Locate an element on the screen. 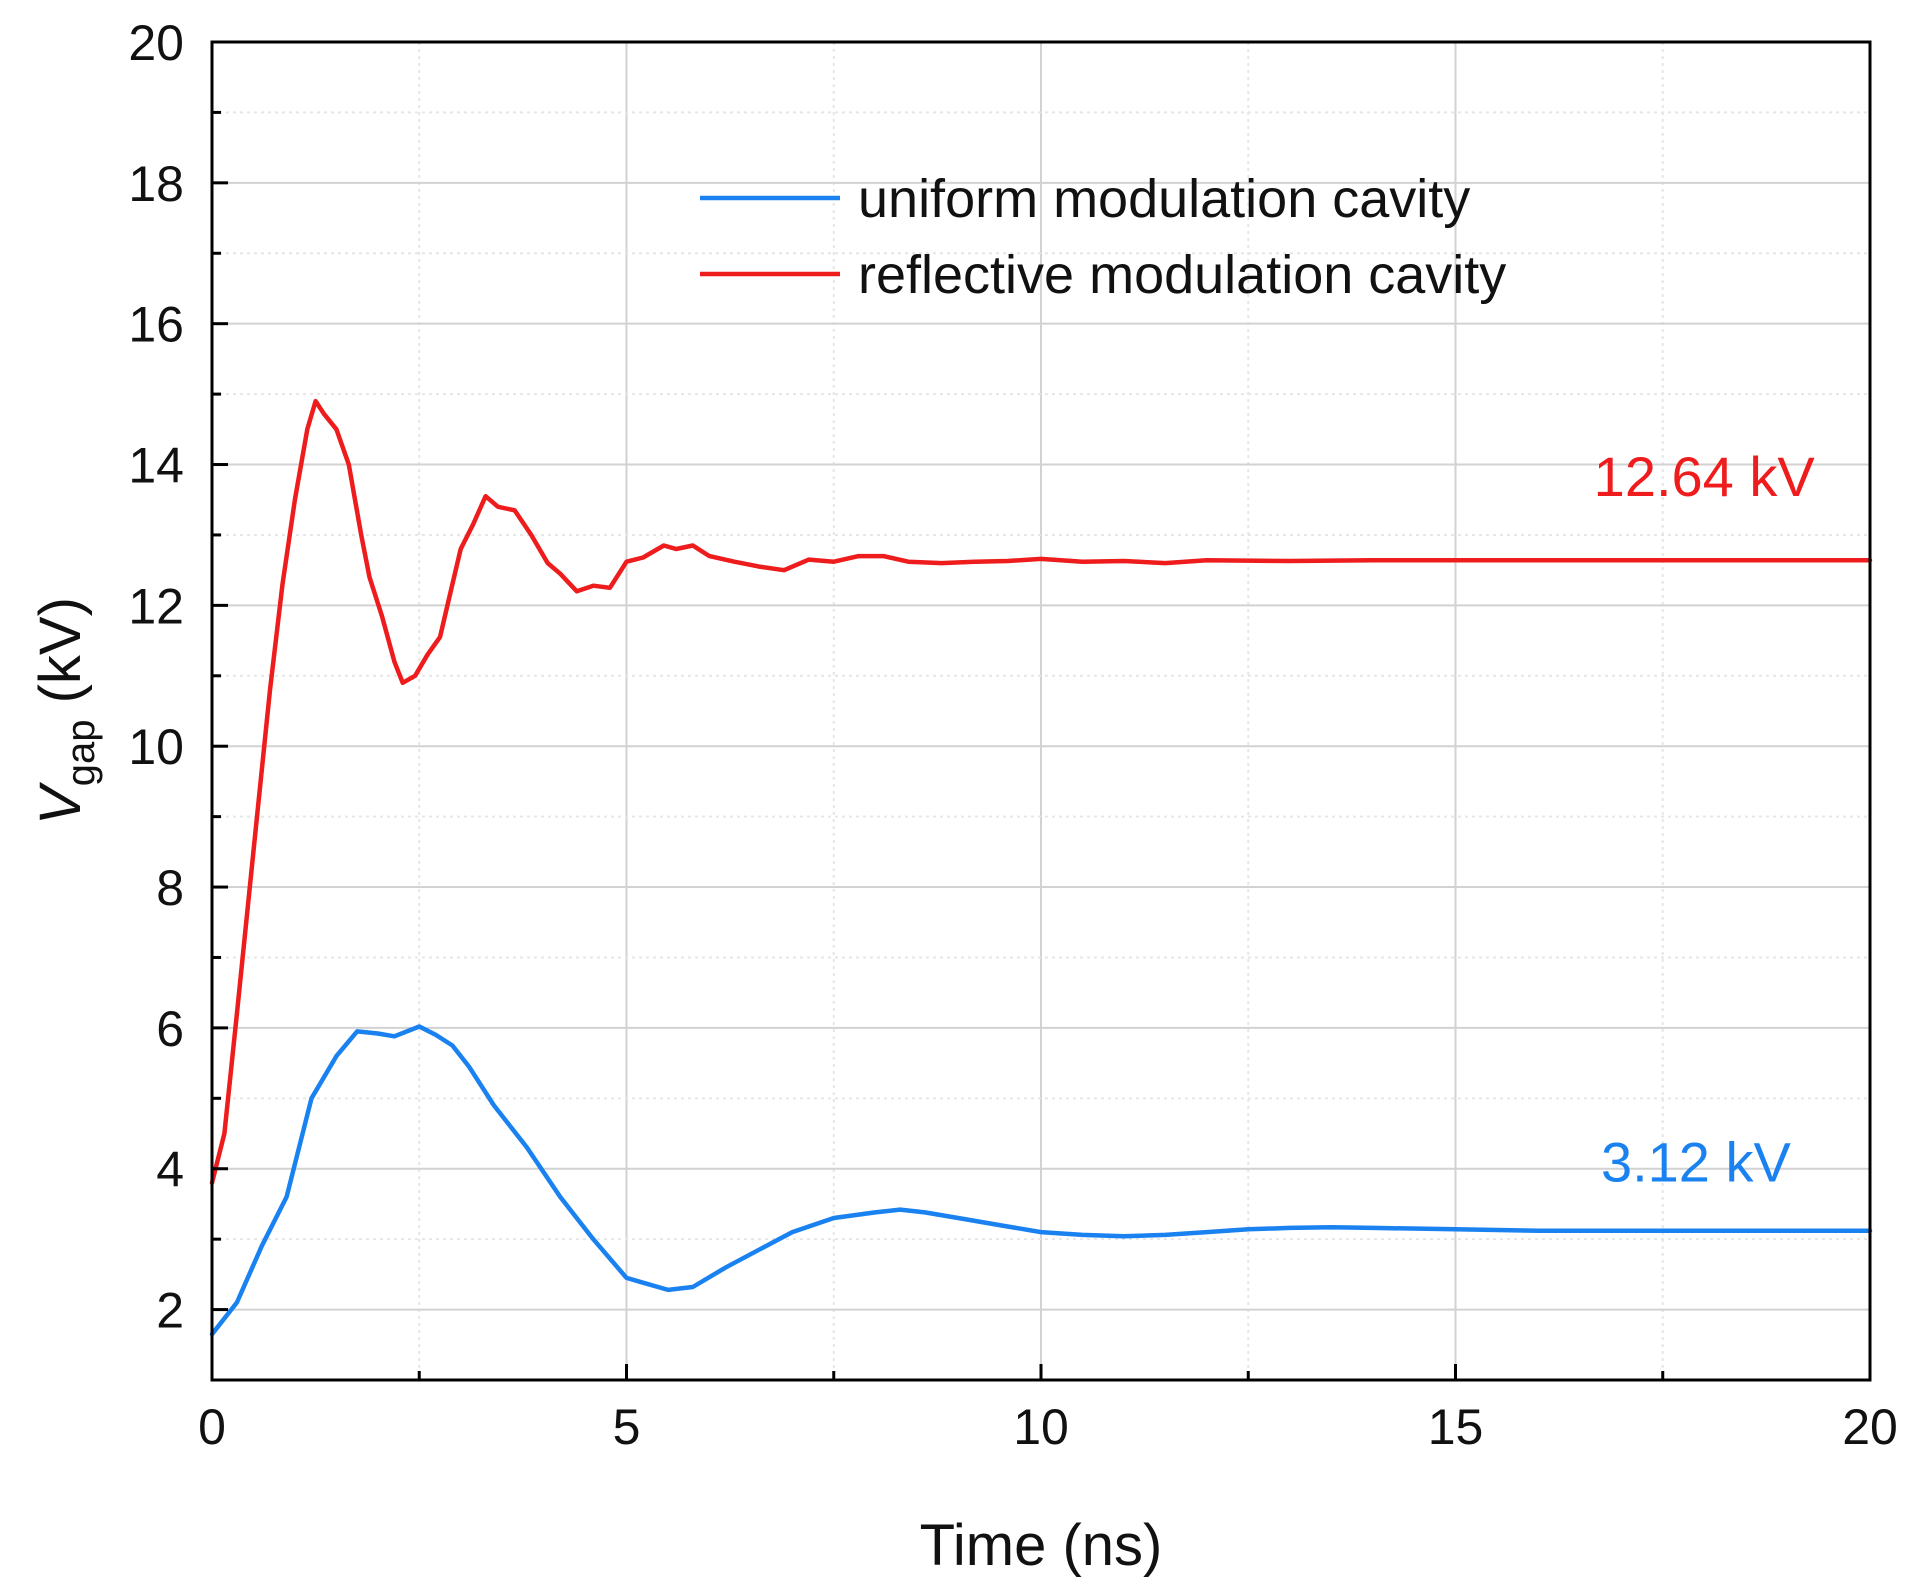 This screenshot has height=1590, width=1910. y-axis-title-unit: (kV) is located at coordinates (60, 658).